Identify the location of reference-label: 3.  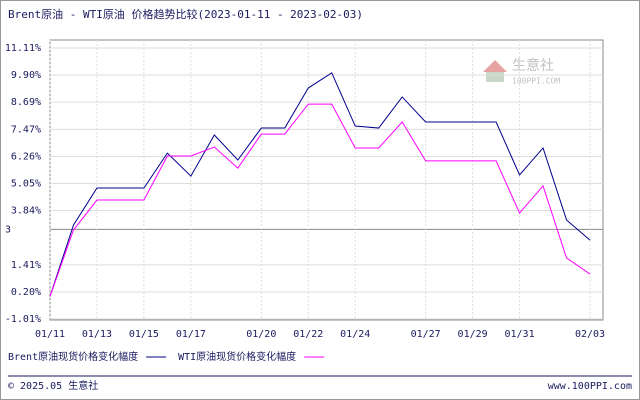
(8, 229).